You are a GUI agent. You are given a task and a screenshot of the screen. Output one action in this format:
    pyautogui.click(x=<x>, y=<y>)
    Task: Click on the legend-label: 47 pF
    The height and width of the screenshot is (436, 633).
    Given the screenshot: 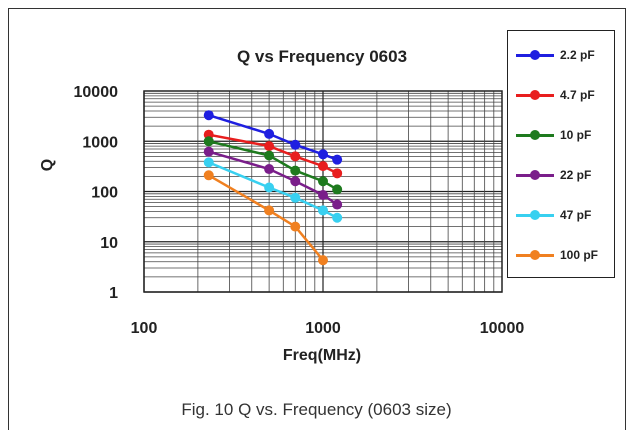 What is the action you would take?
    pyautogui.click(x=576, y=215)
    